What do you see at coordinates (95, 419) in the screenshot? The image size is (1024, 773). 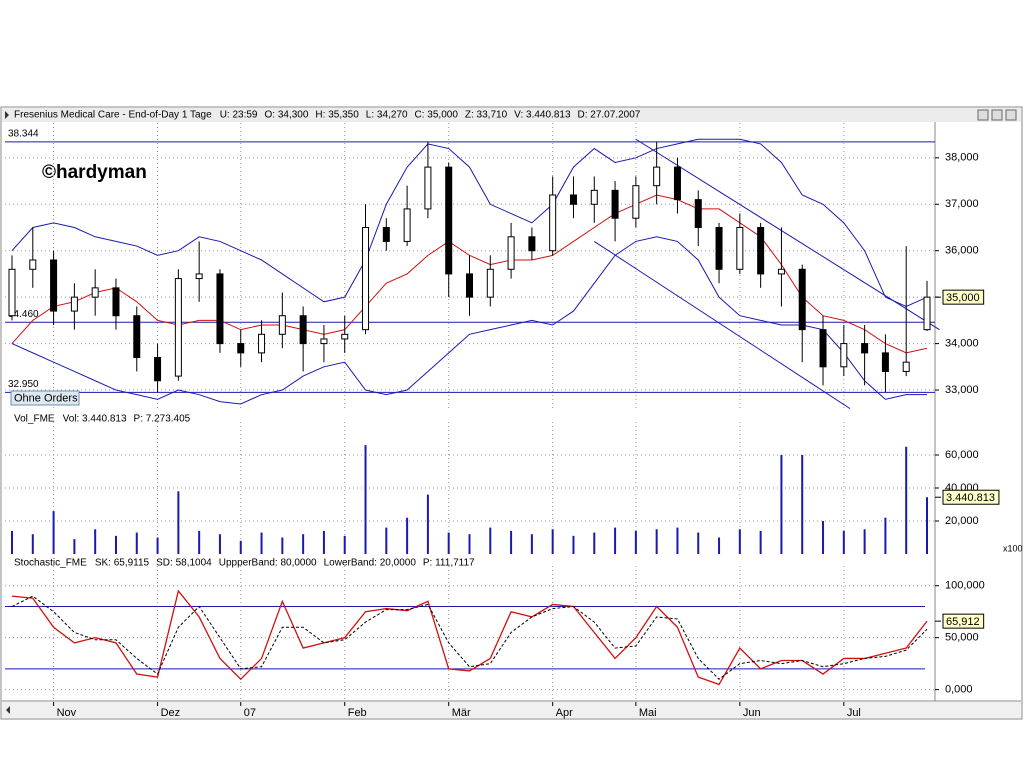 I see `info-item: Vol: 3.440.813` at bounding box center [95, 419].